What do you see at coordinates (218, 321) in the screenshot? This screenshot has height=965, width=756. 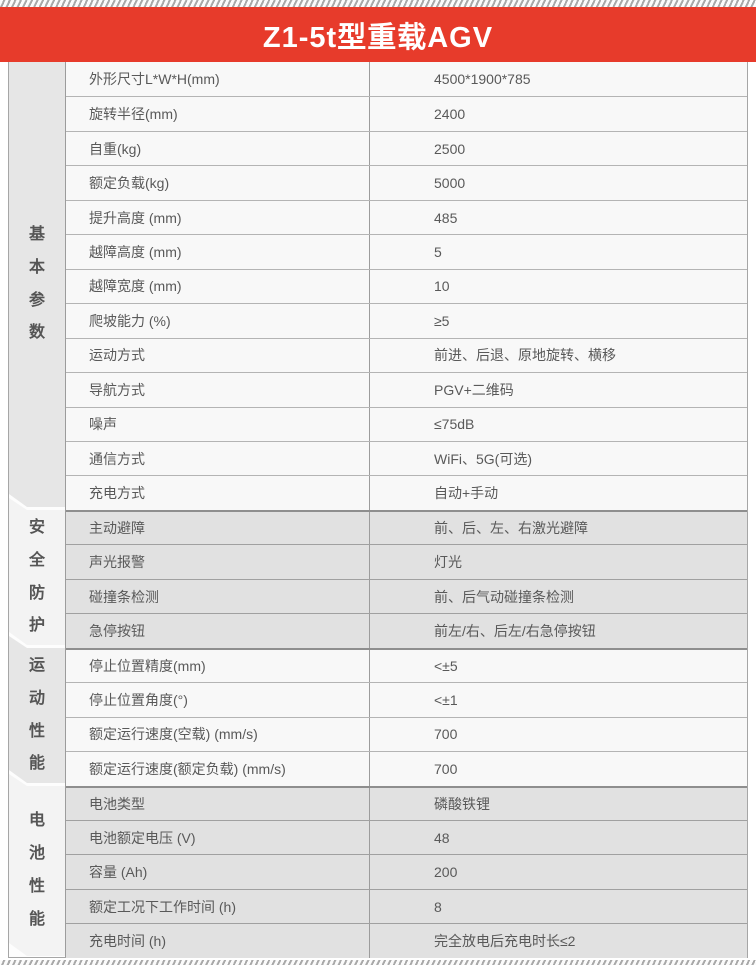 I see `param-name: 爬坡能力 (%)` at bounding box center [218, 321].